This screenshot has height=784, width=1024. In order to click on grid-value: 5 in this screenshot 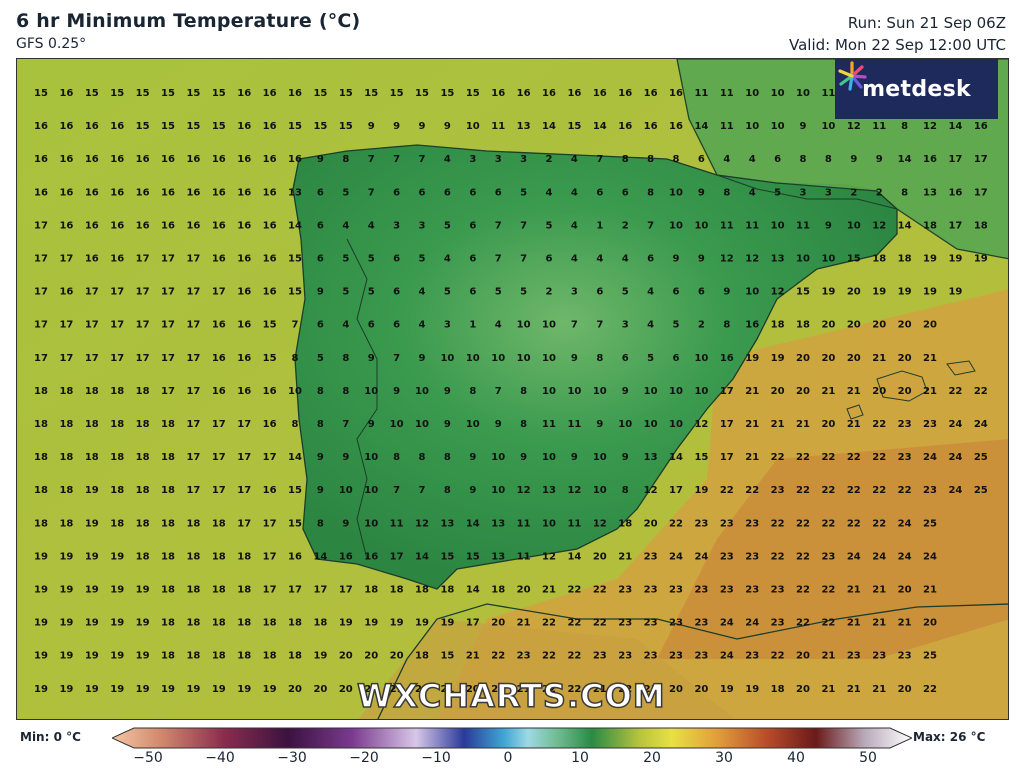, I will do `click(447, 292)`.